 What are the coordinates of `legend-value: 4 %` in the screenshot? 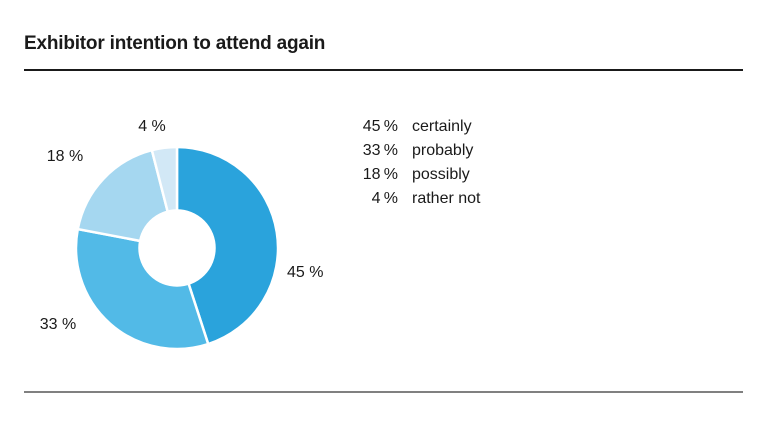 It's located at (384, 198).